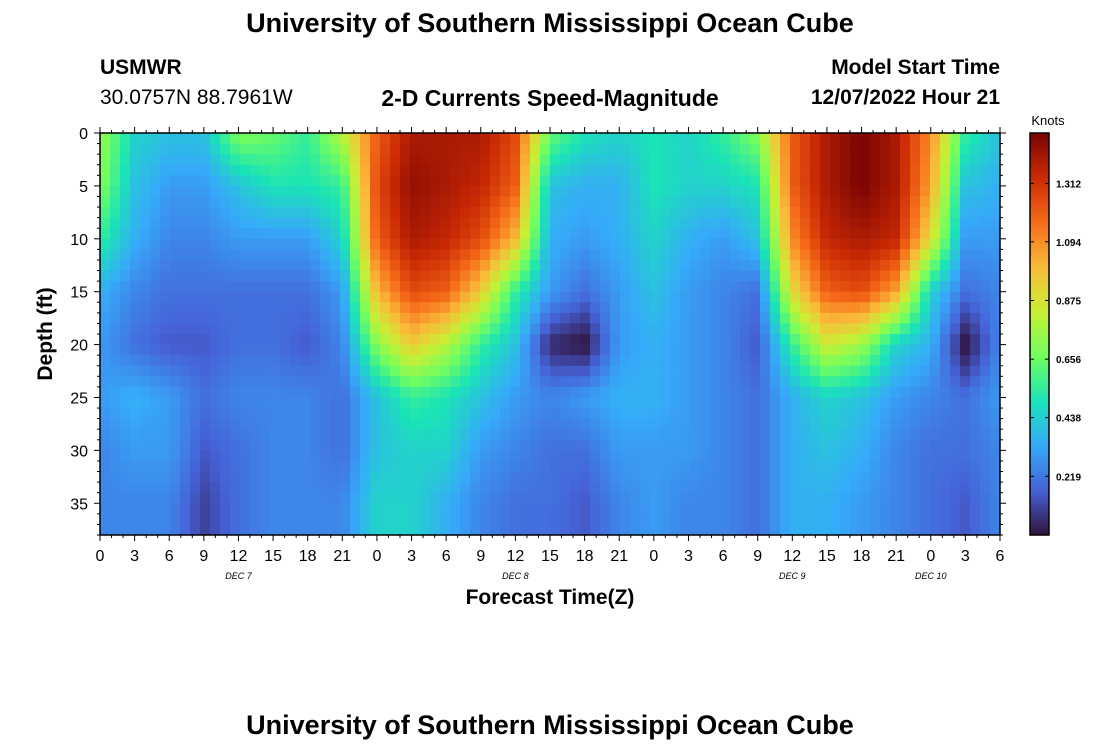 The image size is (1100, 750). What do you see at coordinates (79, 451) in the screenshot?
I see `y-tick-label: 30` at bounding box center [79, 451].